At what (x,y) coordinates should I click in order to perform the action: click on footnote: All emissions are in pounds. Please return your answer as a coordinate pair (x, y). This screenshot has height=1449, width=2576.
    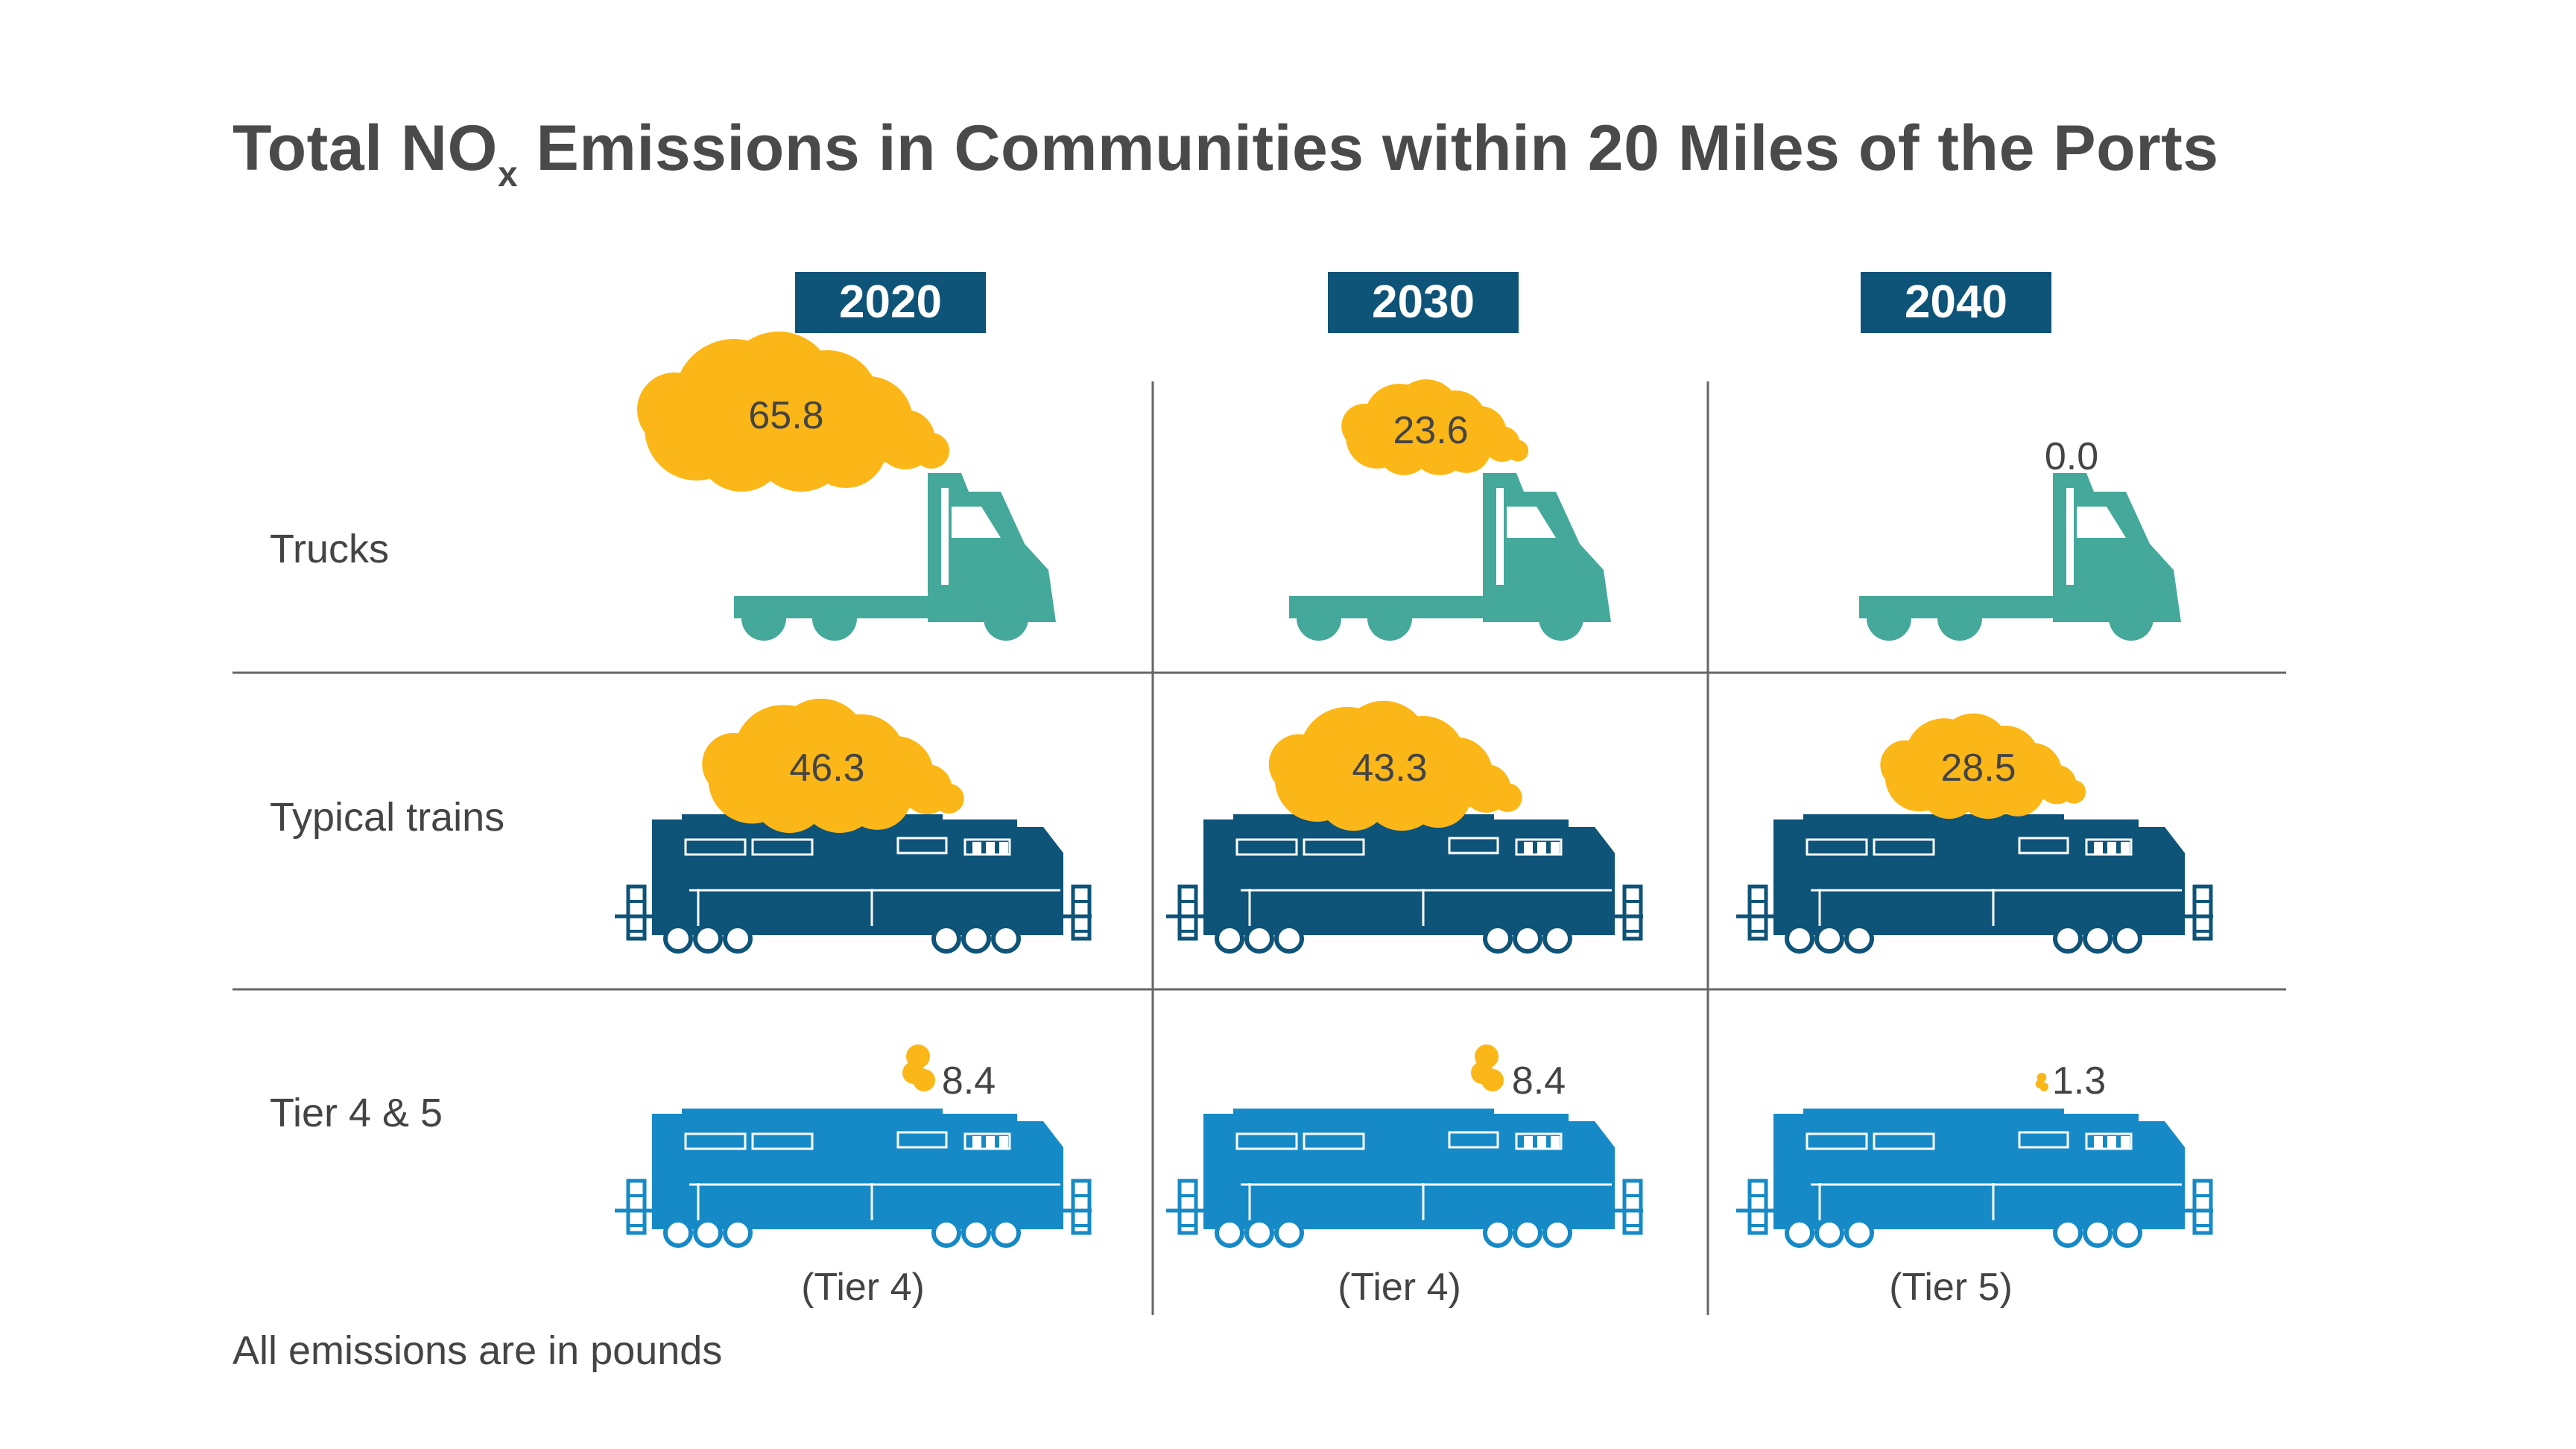
    Looking at the image, I should click on (478, 1350).